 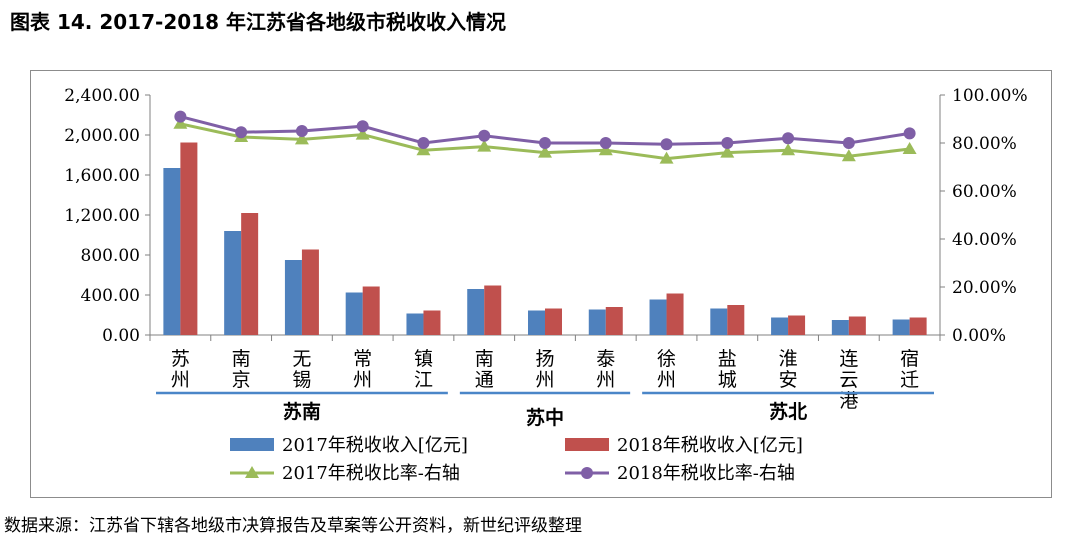 I want to click on category-label: 常, so click(x=362, y=359).